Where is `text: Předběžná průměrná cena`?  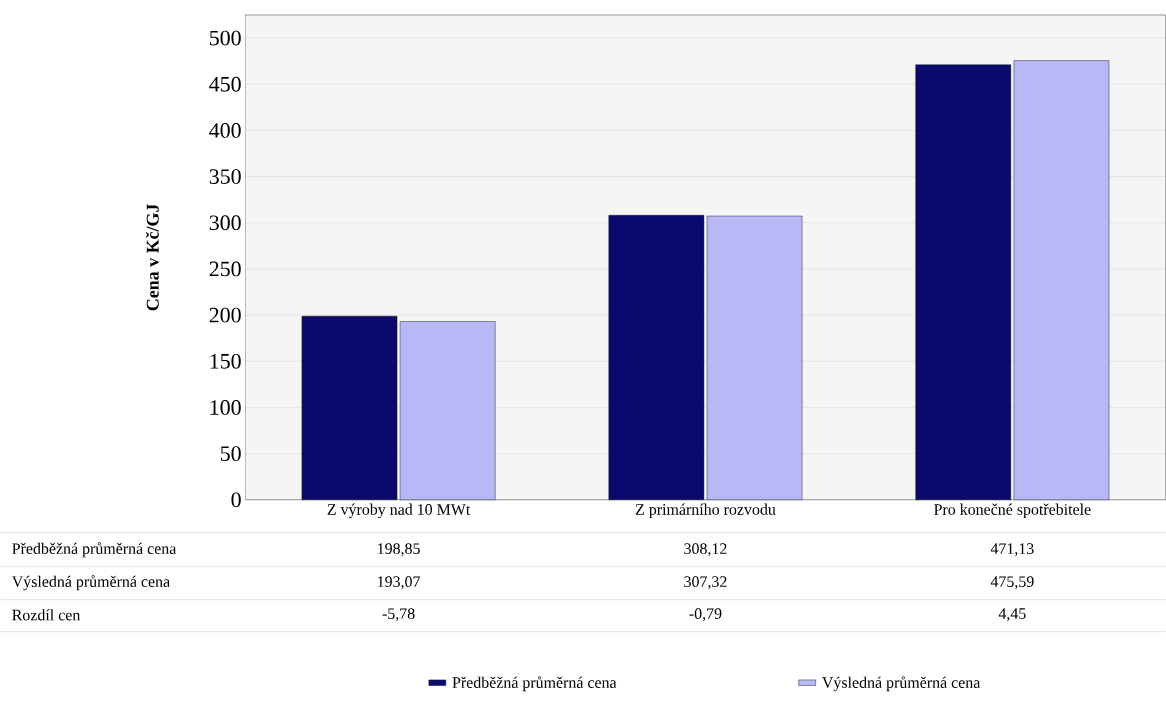 text: Předběžná průměrná cena is located at coordinates (94, 550).